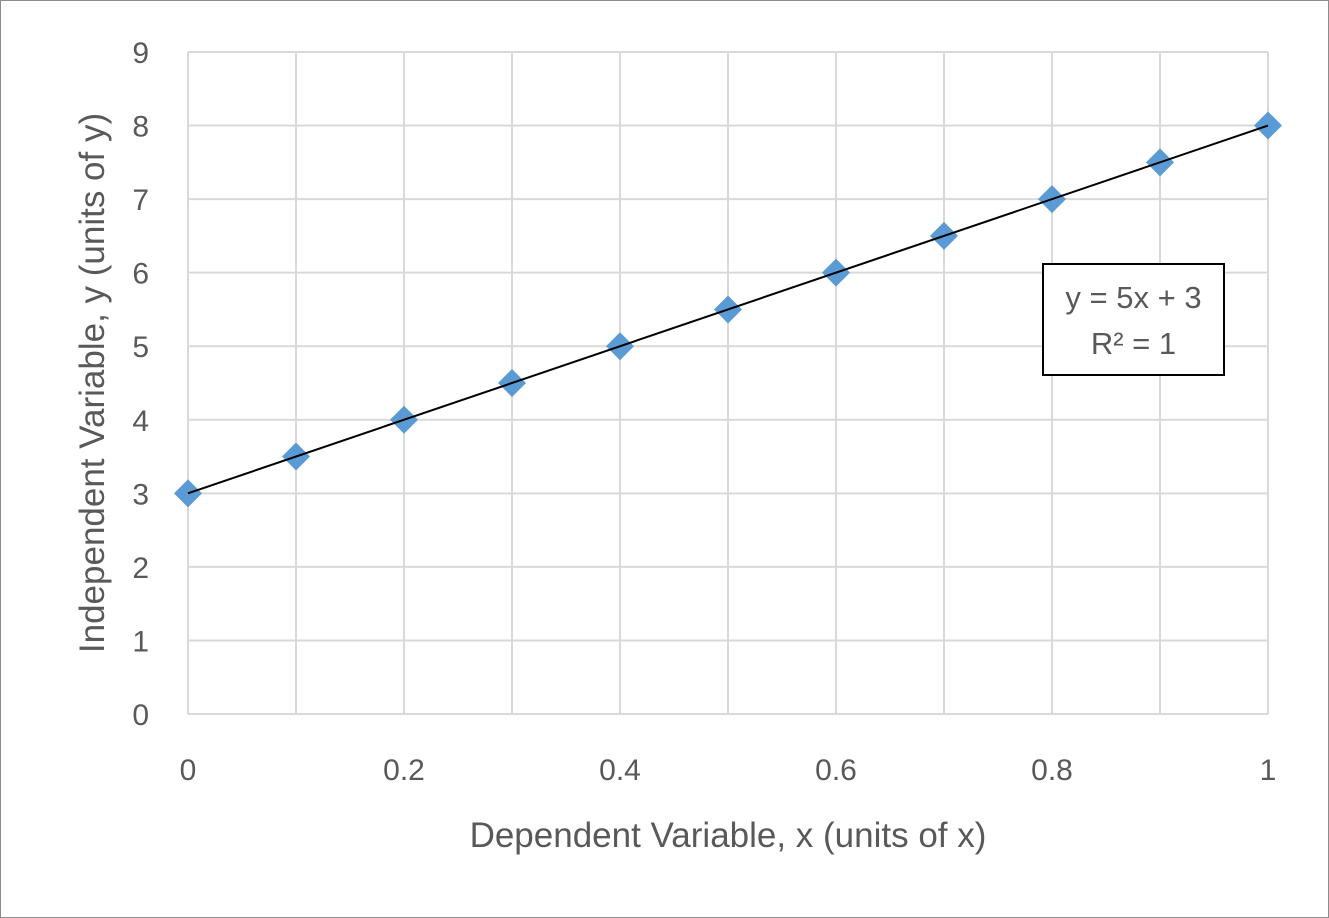 Image resolution: width=1329 pixels, height=918 pixels. What do you see at coordinates (1133, 343) in the screenshot?
I see `r-squared-label: R² = 1` at bounding box center [1133, 343].